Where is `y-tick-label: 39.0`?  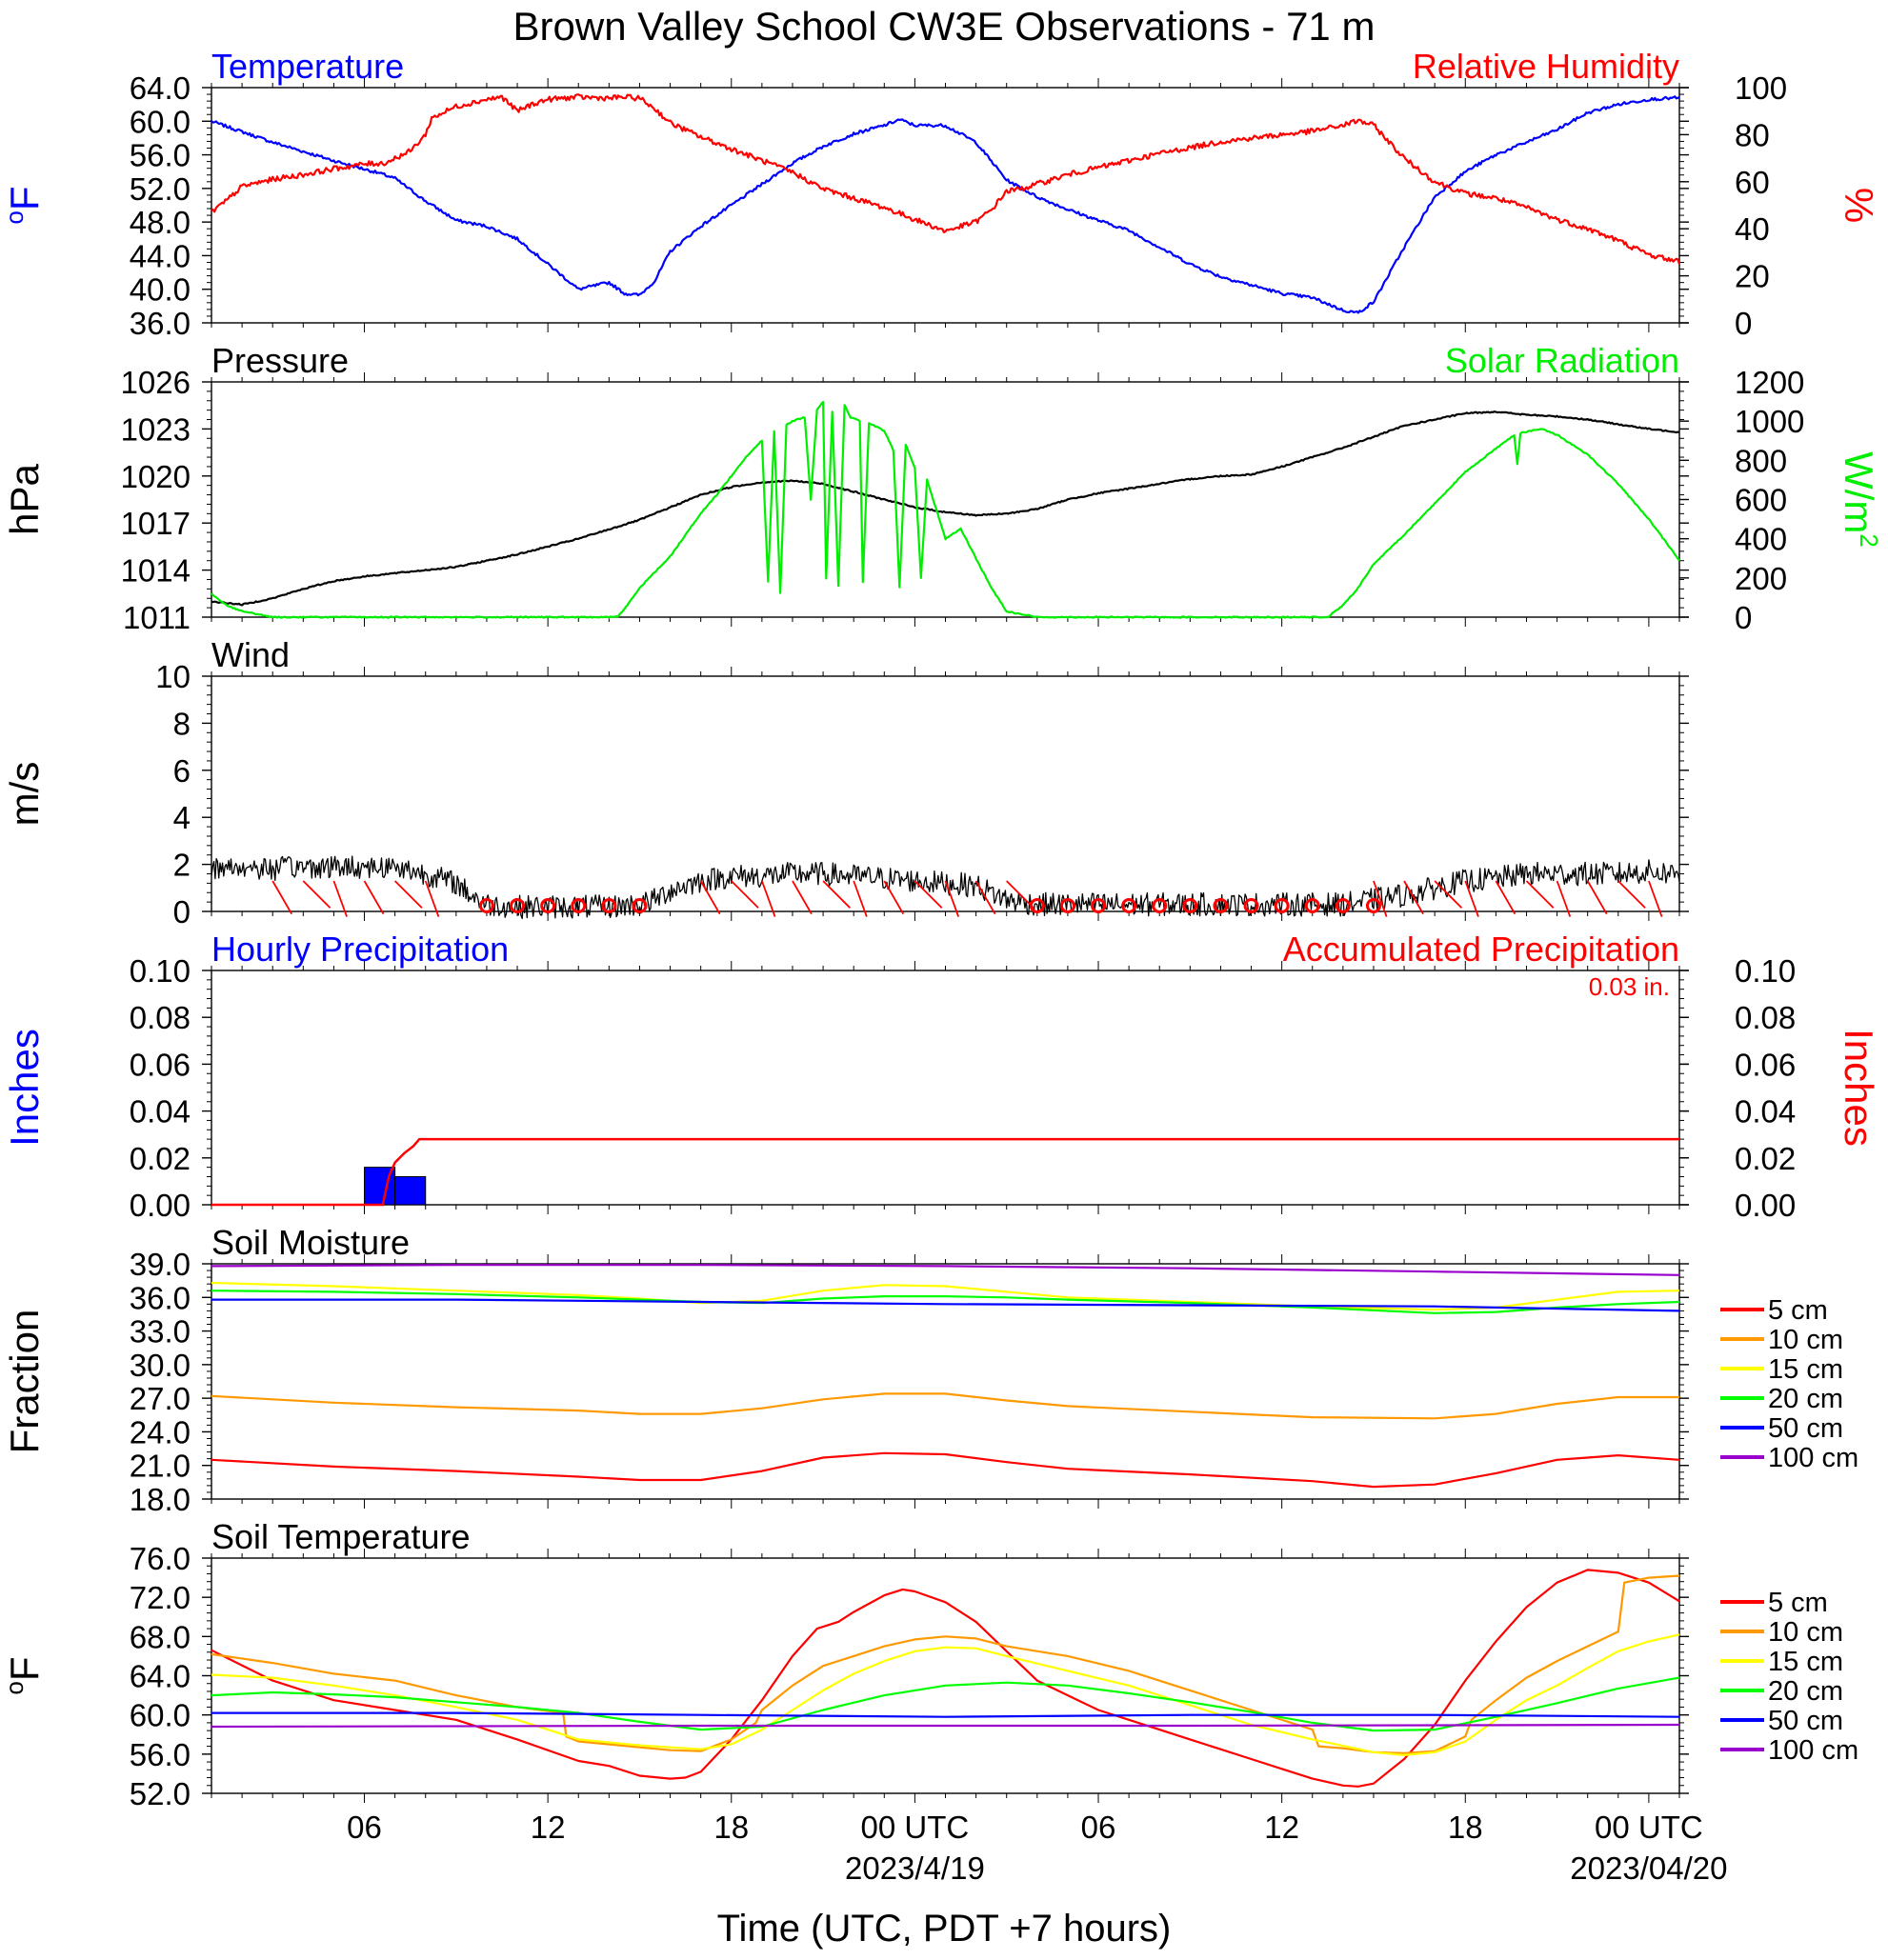
y-tick-label: 39.0 is located at coordinates (160, 1264).